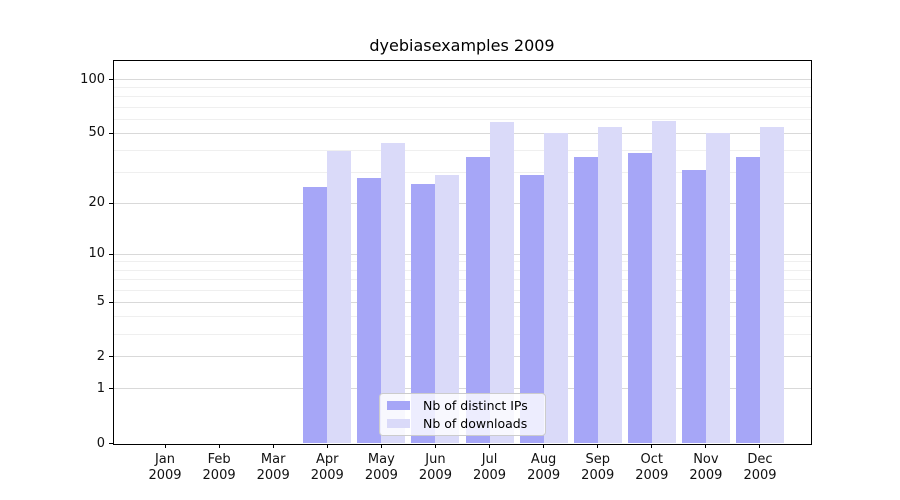  Describe the element at coordinates (475, 423) in the screenshot. I see `legend-label-downloads: Nb of downloads` at that location.